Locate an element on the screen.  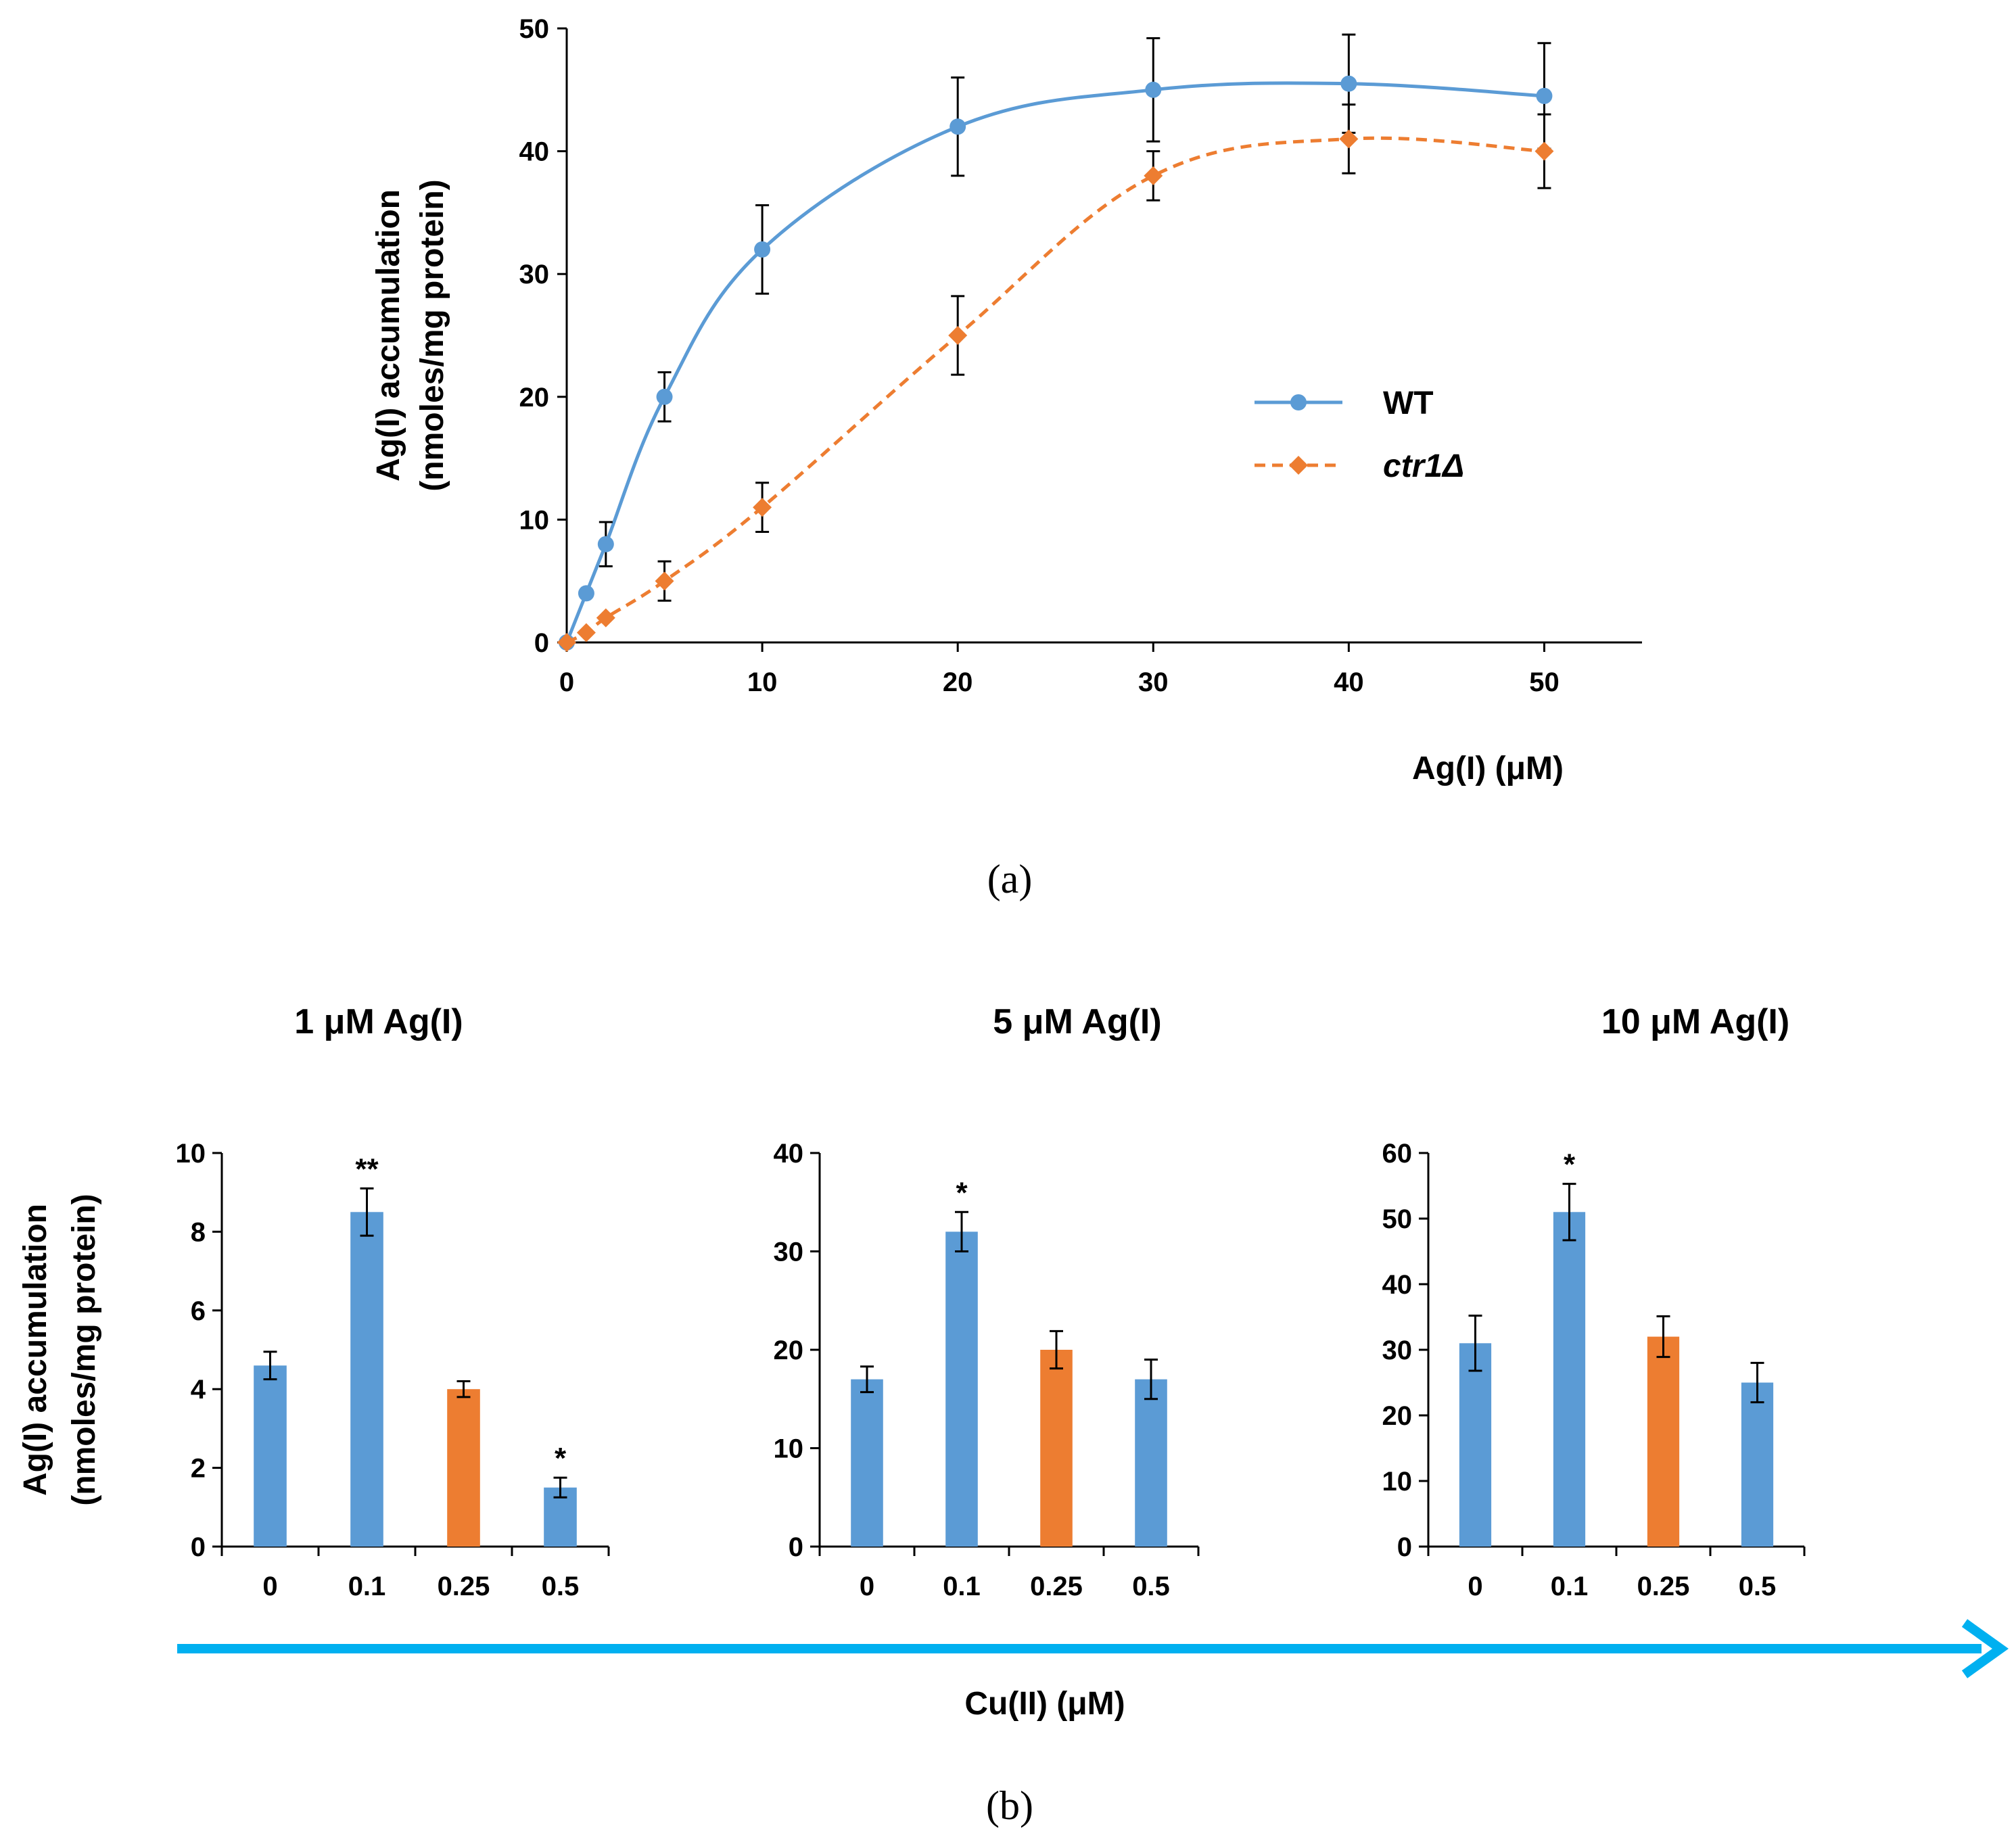
caption-a: (a) is located at coordinates (1010, 879).